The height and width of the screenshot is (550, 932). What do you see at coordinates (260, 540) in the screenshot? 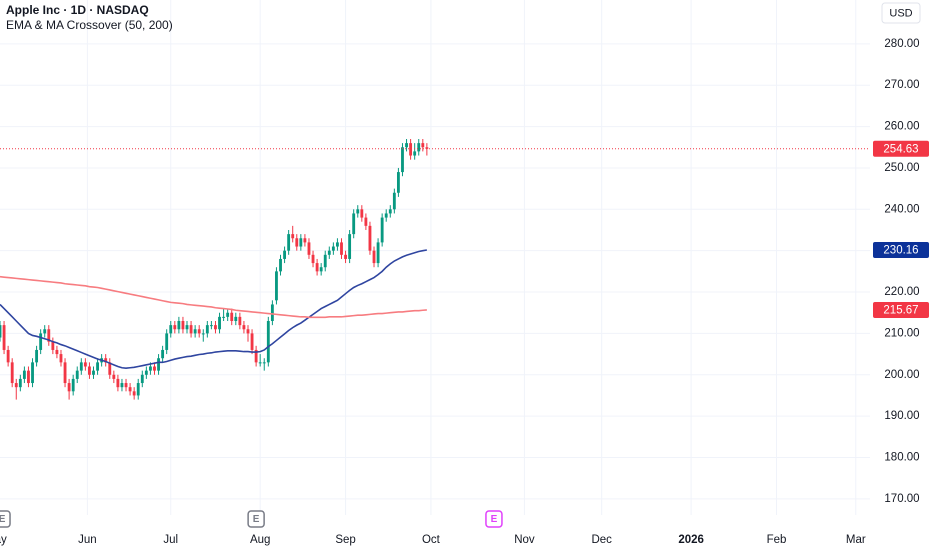
I see `x-tick-label: Aug` at bounding box center [260, 540].